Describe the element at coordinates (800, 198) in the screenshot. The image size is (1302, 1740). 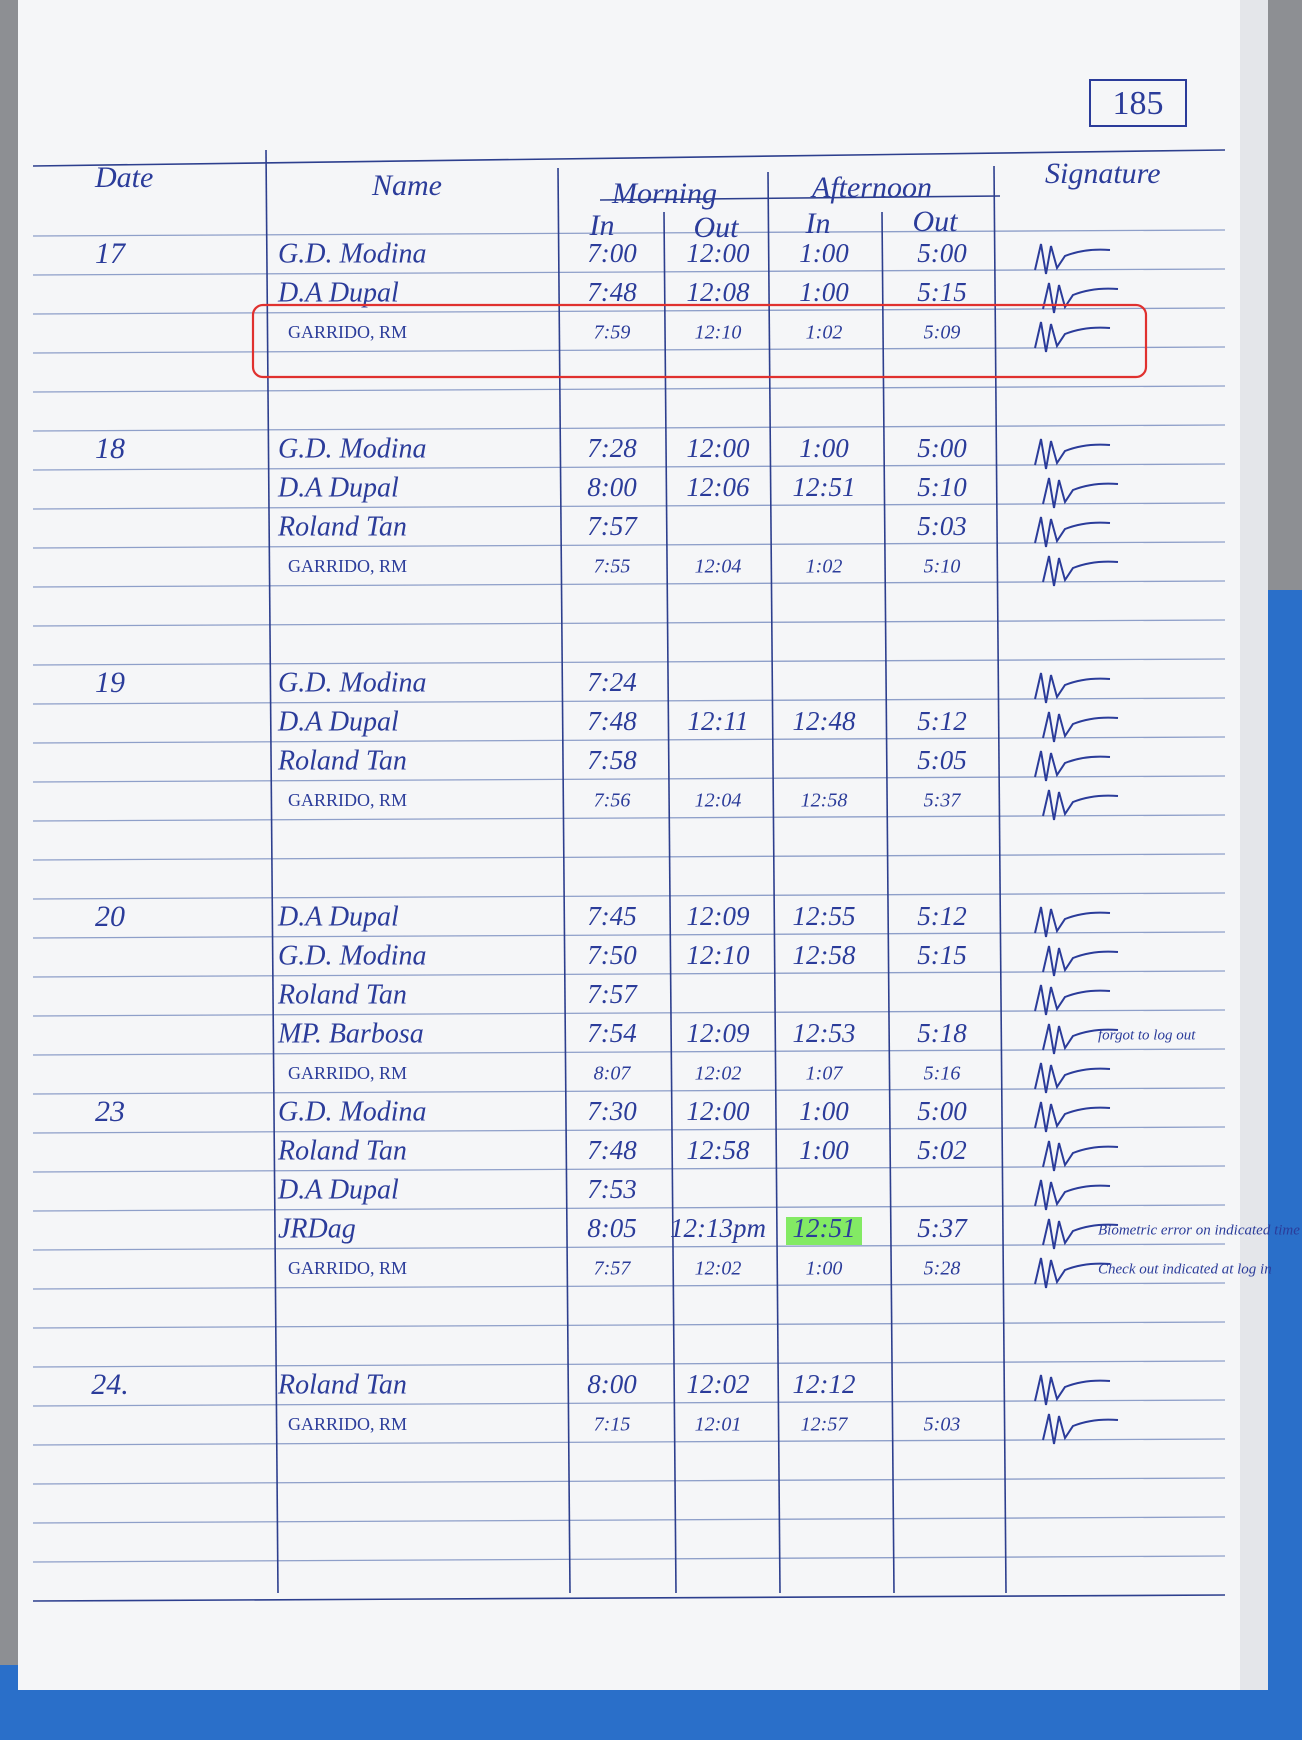
I see `column-line` at that location.